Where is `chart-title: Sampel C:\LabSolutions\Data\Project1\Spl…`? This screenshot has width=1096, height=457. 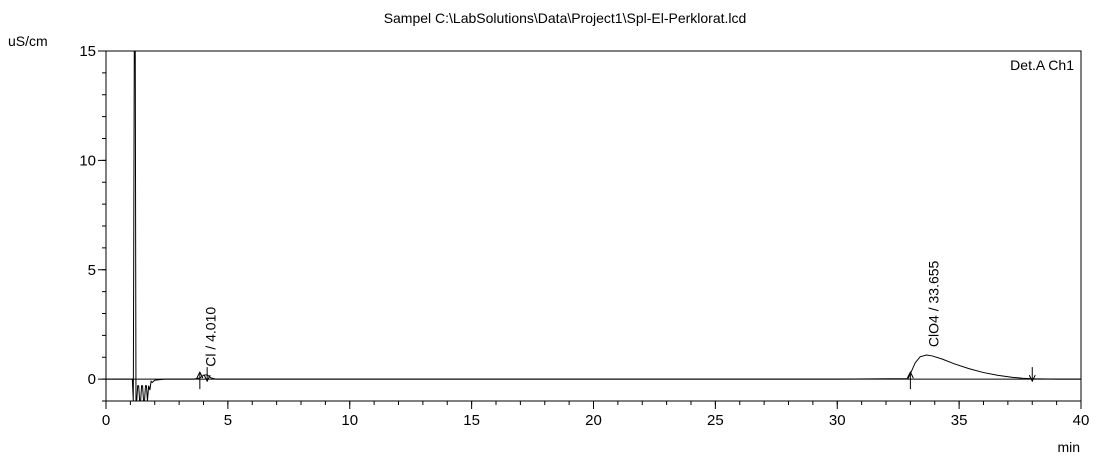
chart-title: Sampel C:\LabSolutions\Data\Project1\Spl… is located at coordinates (565, 18).